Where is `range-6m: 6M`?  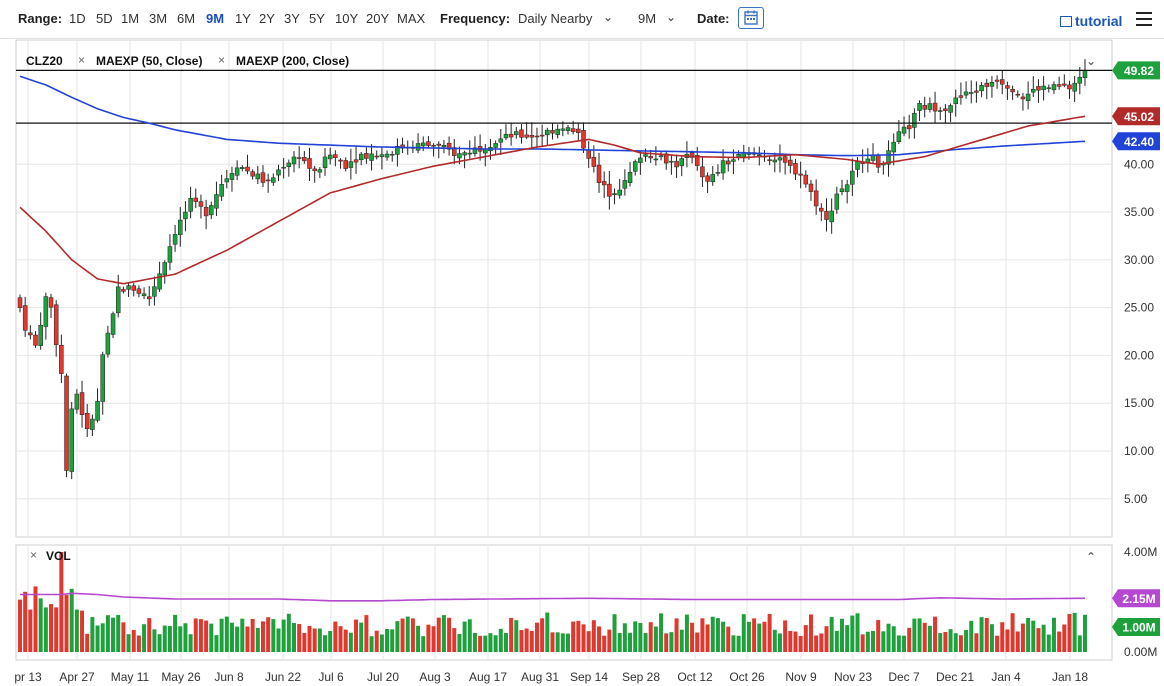 range-6m: 6M is located at coordinates (186, 18).